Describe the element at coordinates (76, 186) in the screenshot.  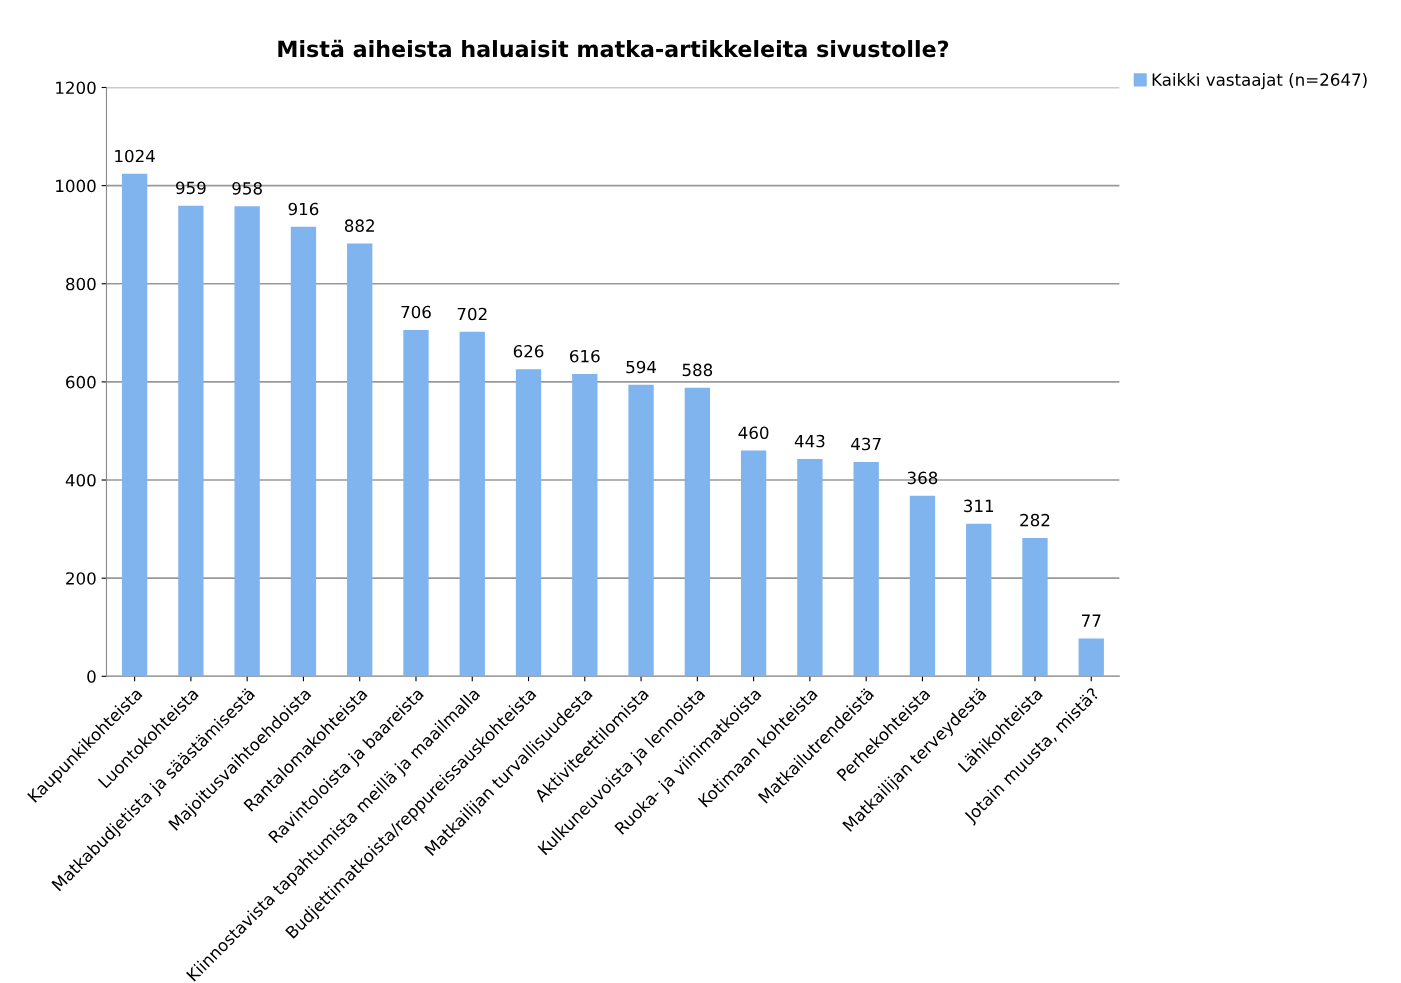
I see `y-tick-label: 1000` at that location.